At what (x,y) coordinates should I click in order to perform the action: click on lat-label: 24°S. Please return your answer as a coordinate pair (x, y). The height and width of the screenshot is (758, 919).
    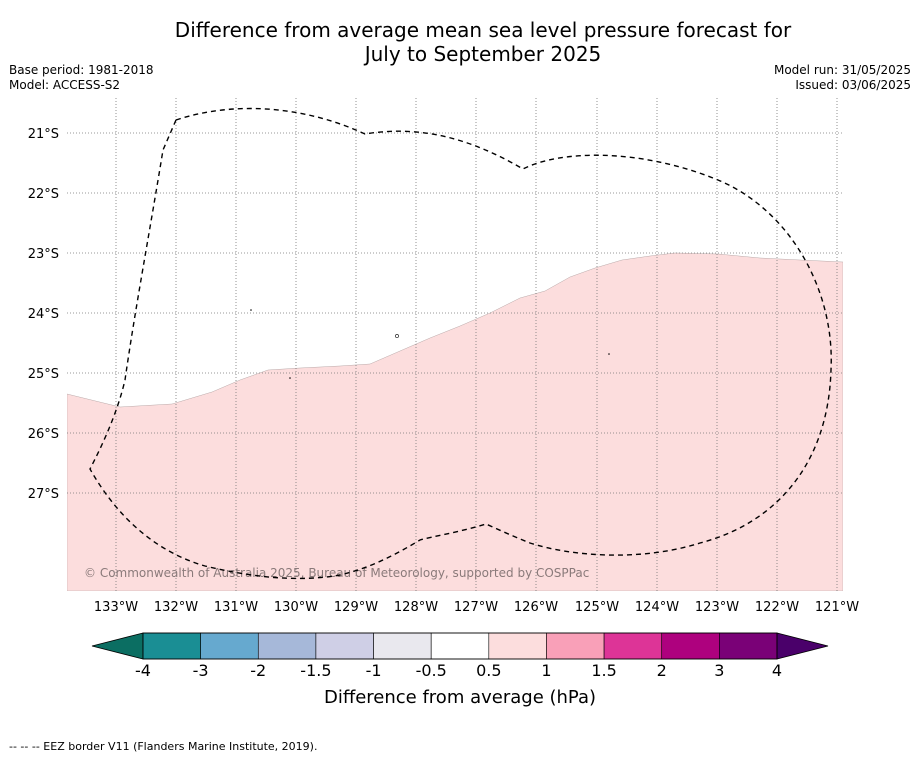
    Looking at the image, I should click on (43, 314).